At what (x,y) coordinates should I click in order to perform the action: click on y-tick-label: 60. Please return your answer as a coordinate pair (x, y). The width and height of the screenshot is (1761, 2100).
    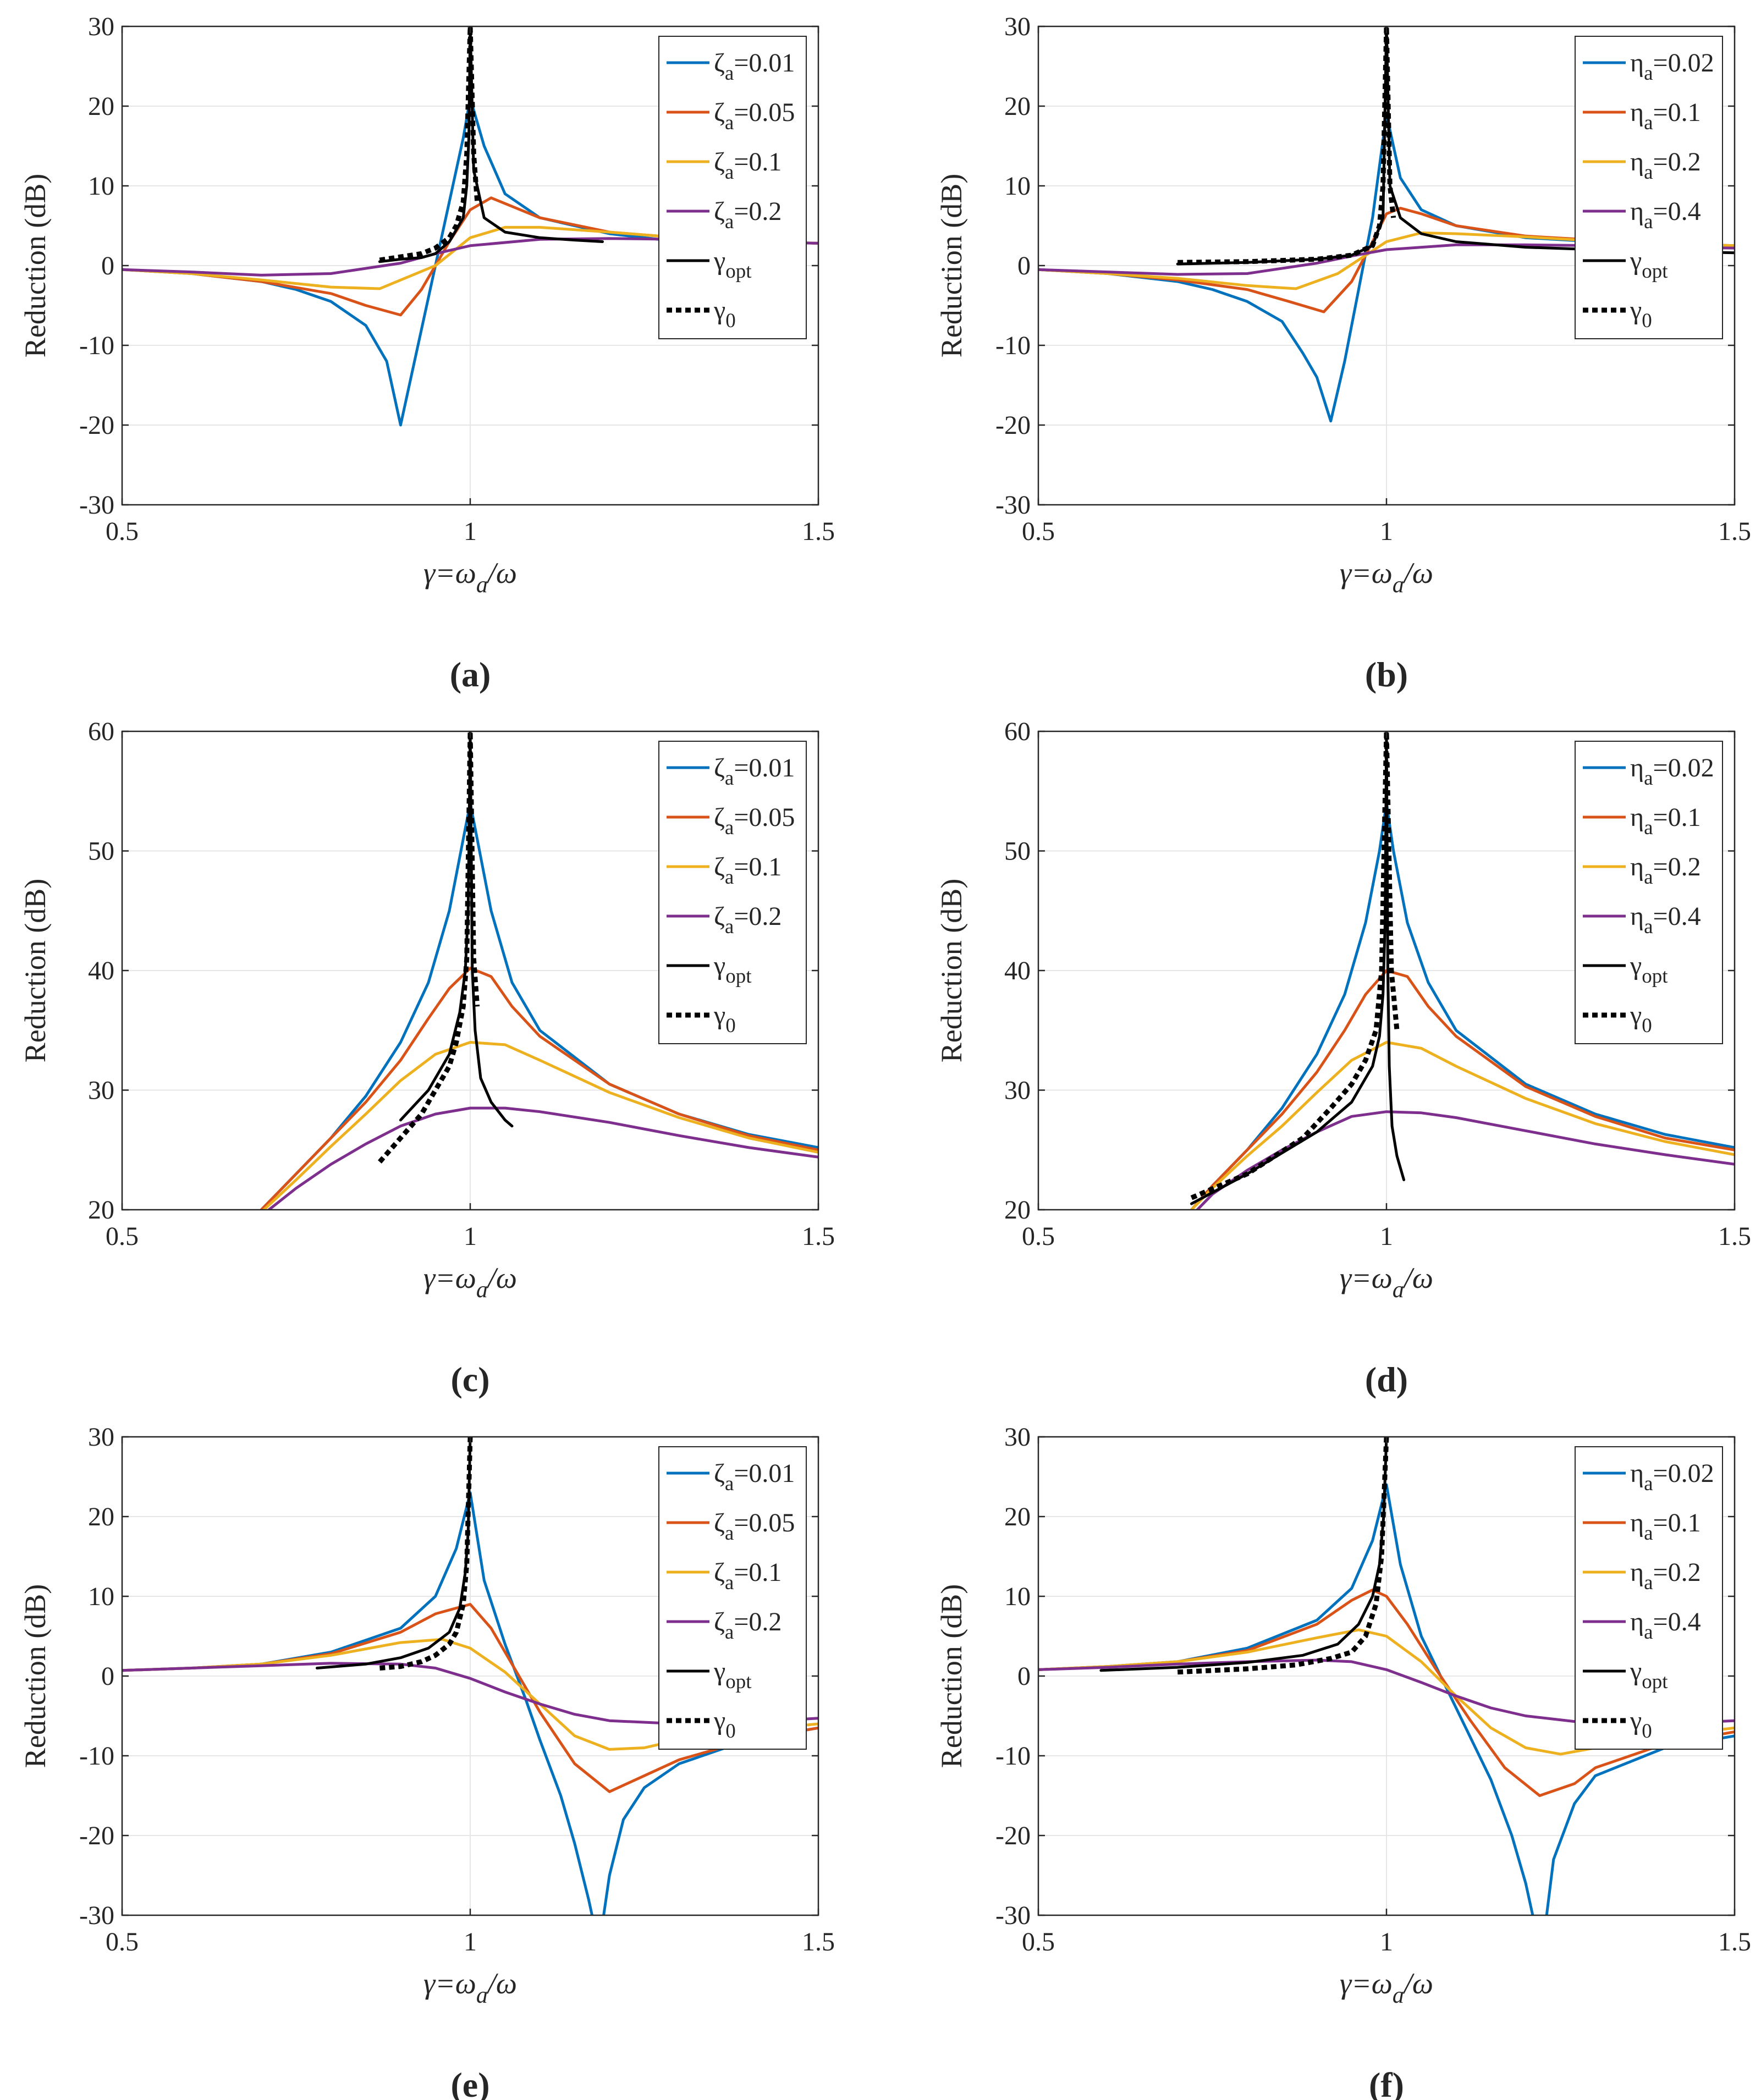
    Looking at the image, I should click on (101, 731).